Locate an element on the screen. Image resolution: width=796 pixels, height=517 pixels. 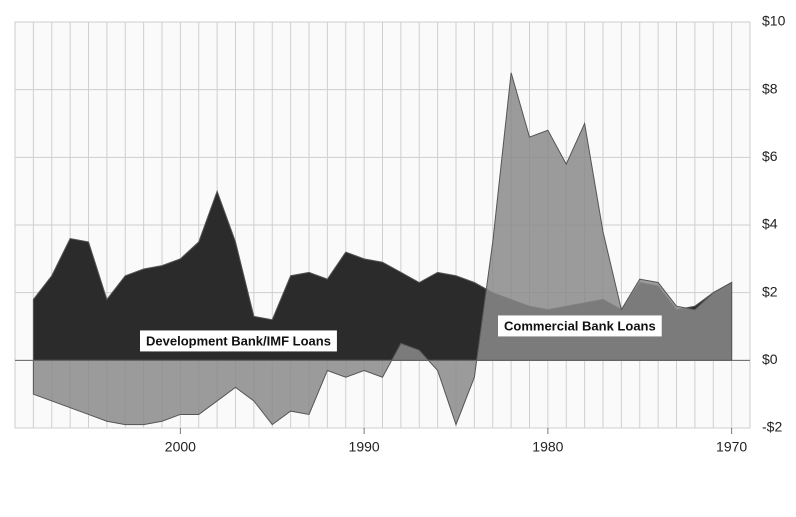
x-tick-label: 1970 is located at coordinates (731, 447).